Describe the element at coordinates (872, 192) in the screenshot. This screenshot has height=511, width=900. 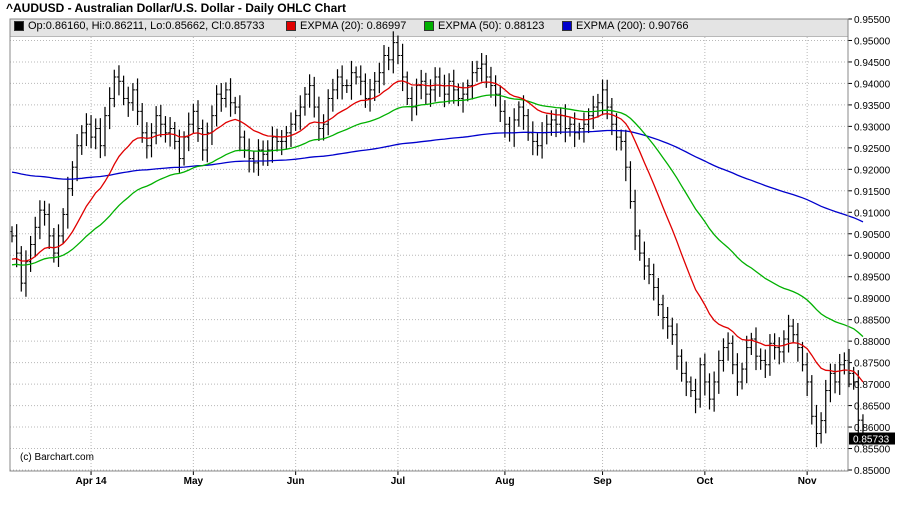
I see `y-tick-label: 0.91500` at that location.